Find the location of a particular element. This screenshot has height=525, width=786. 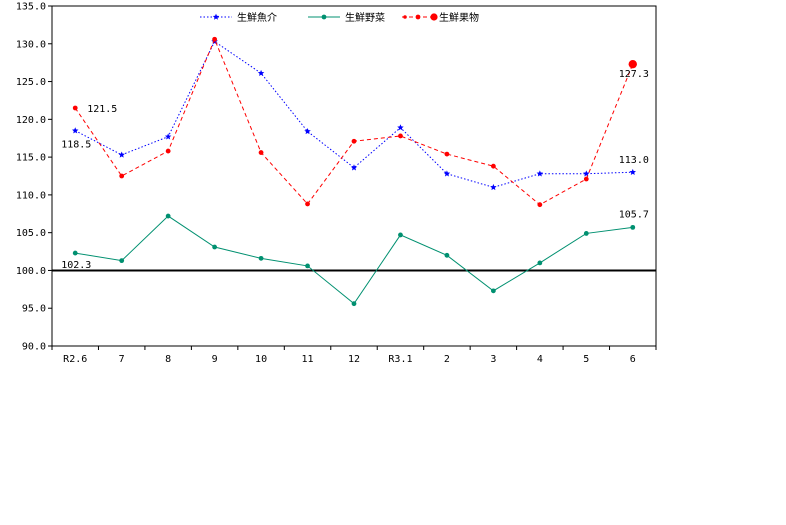

legend-label: 生鮮魚介 is located at coordinates (257, 17).